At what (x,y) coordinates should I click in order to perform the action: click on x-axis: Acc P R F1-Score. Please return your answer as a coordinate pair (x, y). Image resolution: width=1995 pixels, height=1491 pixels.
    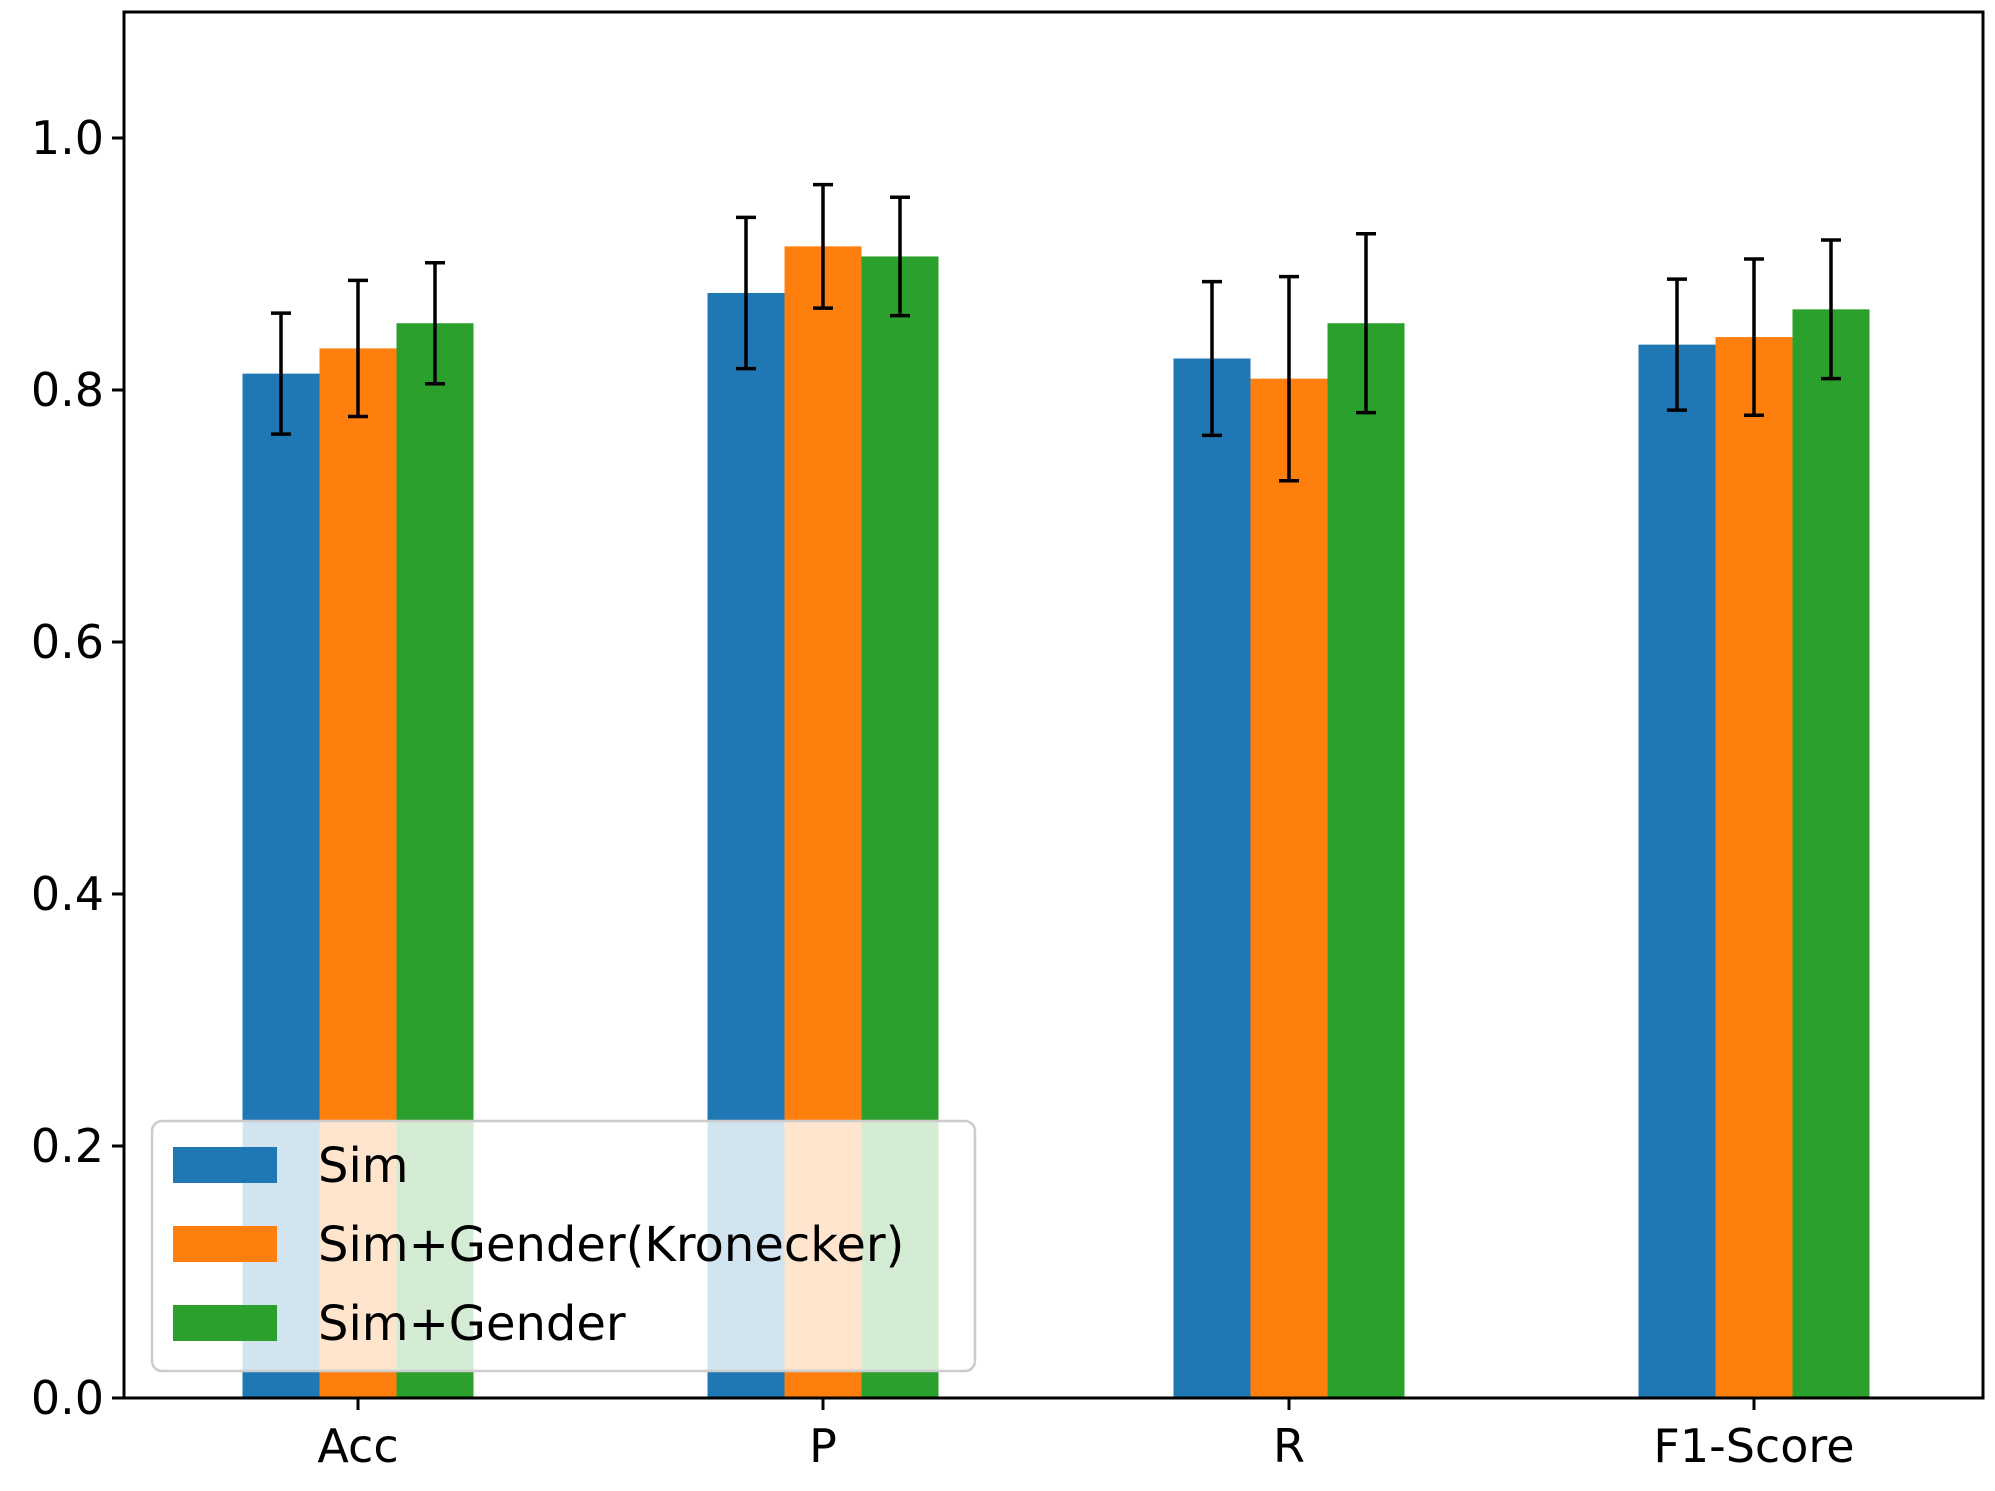
    Looking at the image, I should click on (1086, 1435).